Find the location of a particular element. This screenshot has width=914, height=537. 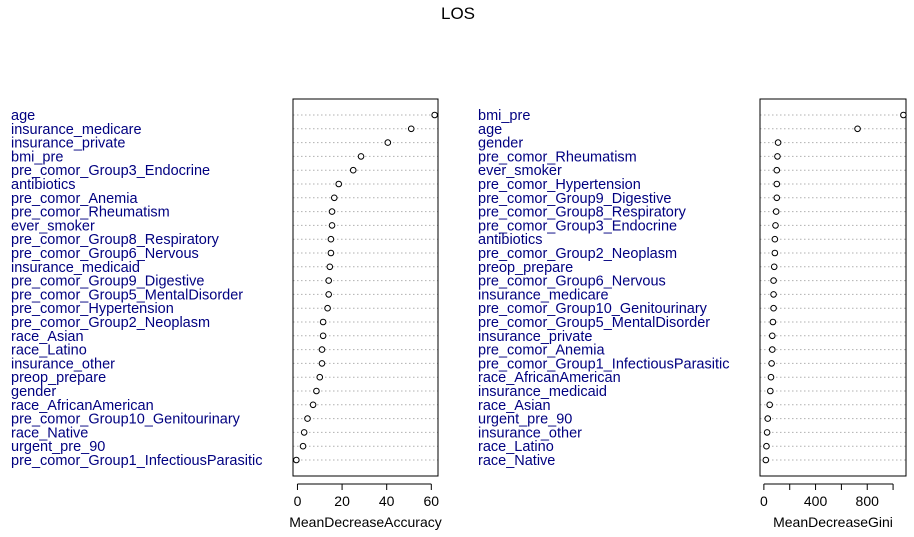

variable-label: gender is located at coordinates (500, 144).